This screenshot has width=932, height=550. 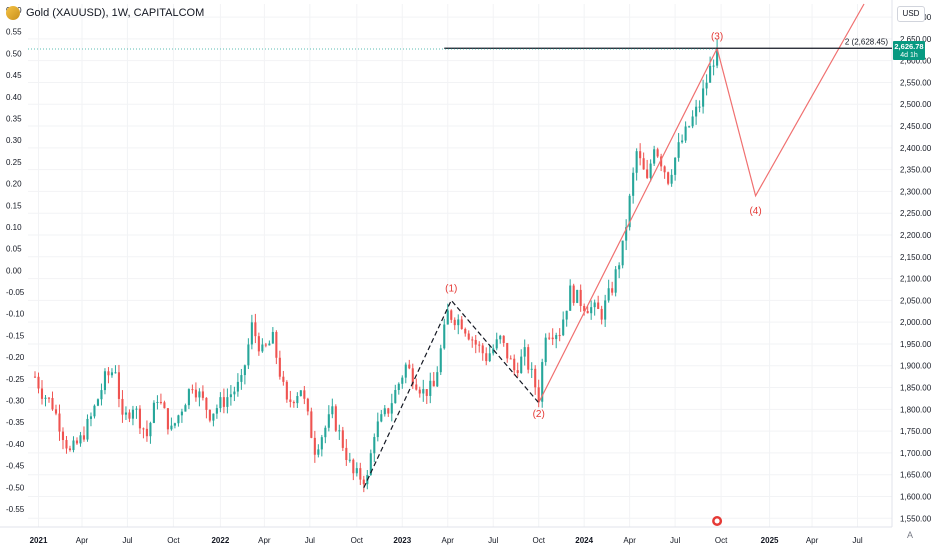 What do you see at coordinates (14, 118) in the screenshot?
I see `left-tick-label: 0.35` at bounding box center [14, 118].